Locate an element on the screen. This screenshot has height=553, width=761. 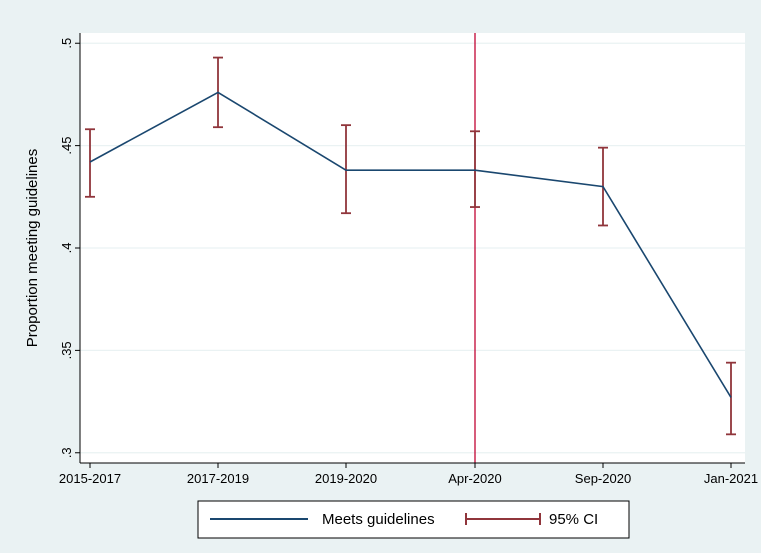
y-axis-ticks: .3 .35 .4 .45 .5 is located at coordinates (69, 248).